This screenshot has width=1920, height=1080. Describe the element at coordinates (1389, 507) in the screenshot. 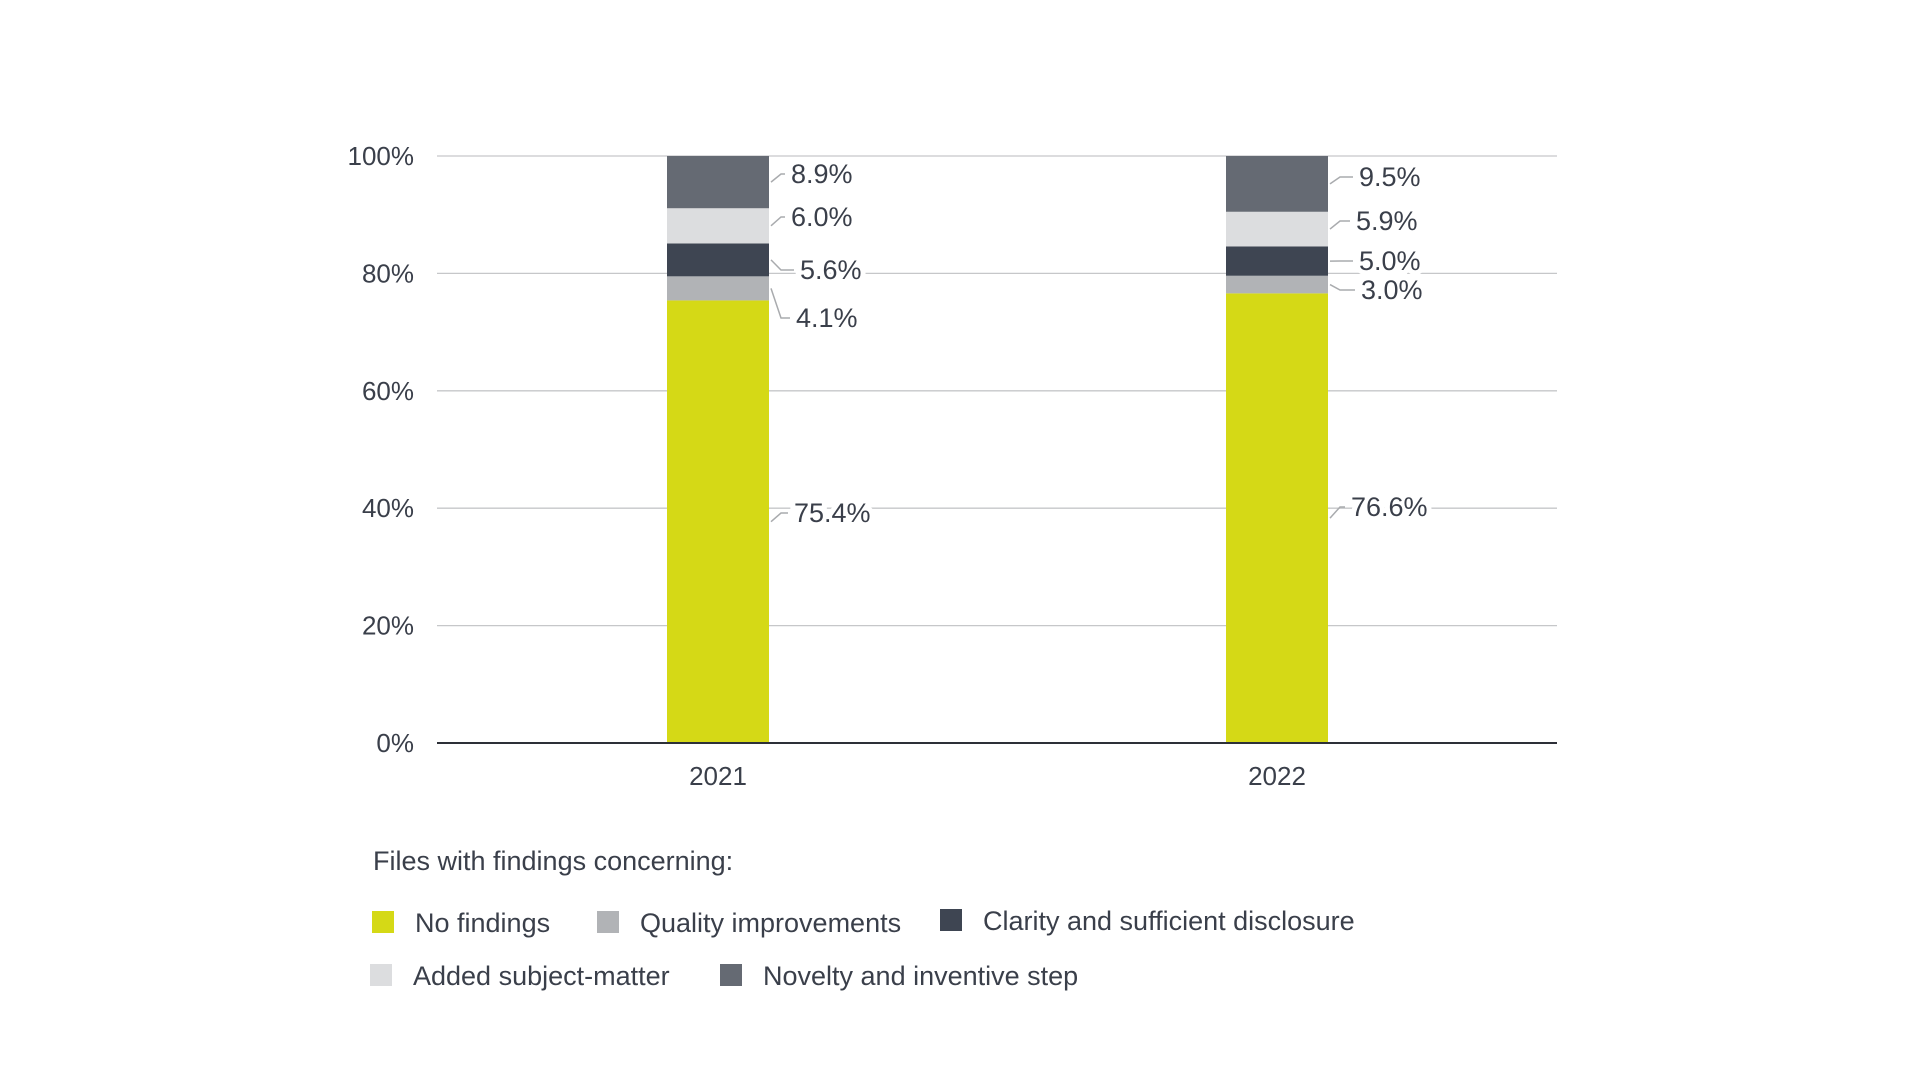

I see `data-label: 76.6%` at that location.